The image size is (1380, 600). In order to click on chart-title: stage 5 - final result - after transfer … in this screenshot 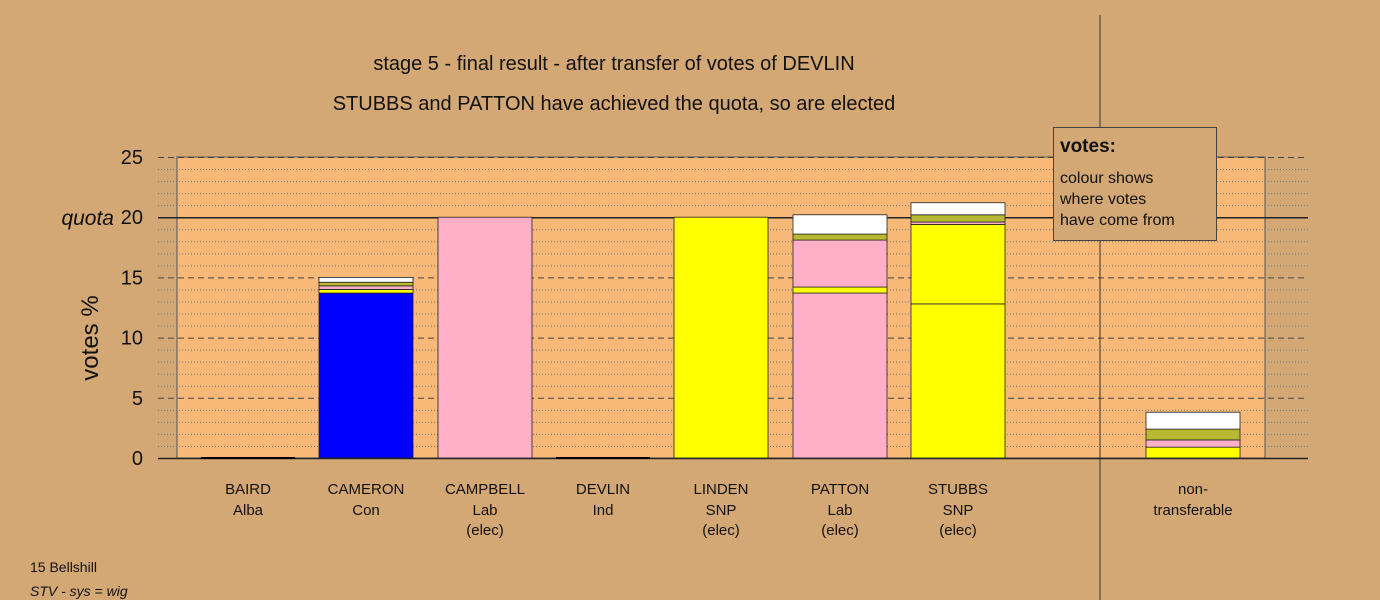, I will do `click(614, 64)`.